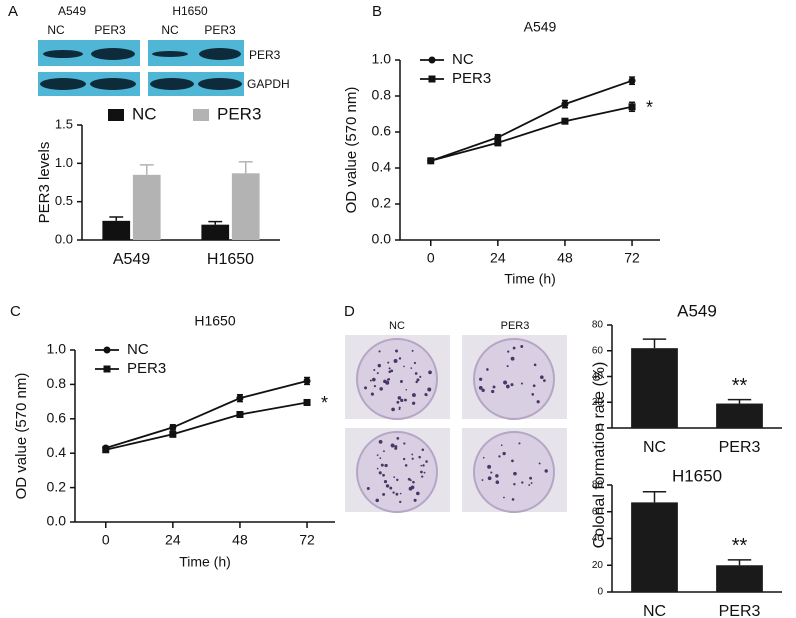  I want to click on y-axis-title: Colonal formation rate (%), so click(599, 455).